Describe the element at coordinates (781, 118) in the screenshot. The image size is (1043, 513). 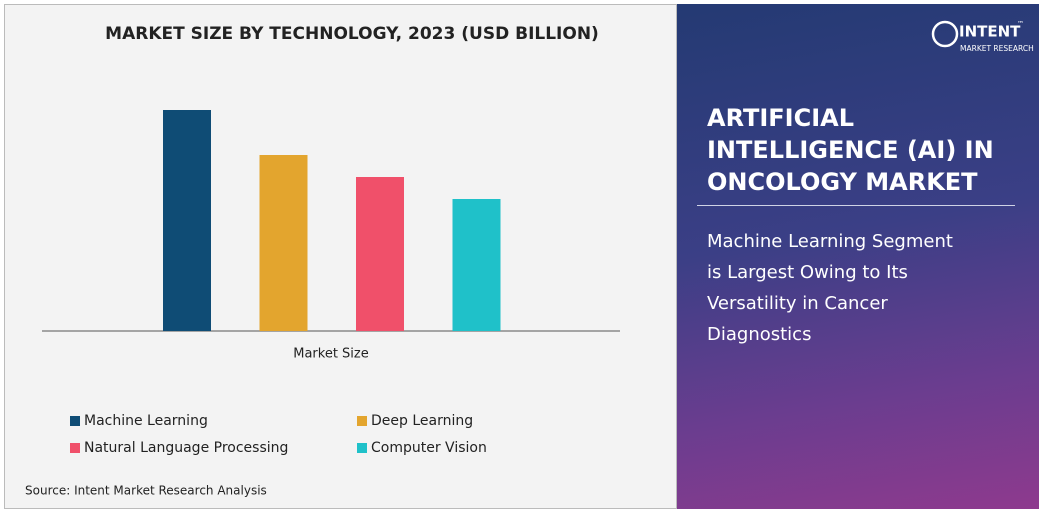
I see `heading: ARTIFICIAL` at that location.